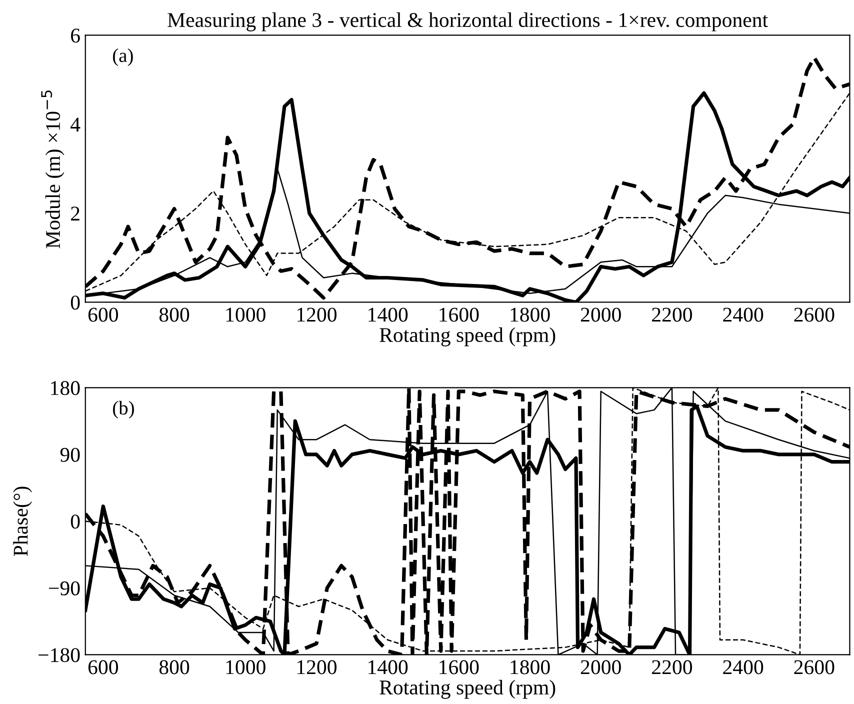 This screenshot has width=854, height=704. What do you see at coordinates (123, 409) in the screenshot?
I see `annotation: (b)` at bounding box center [123, 409].